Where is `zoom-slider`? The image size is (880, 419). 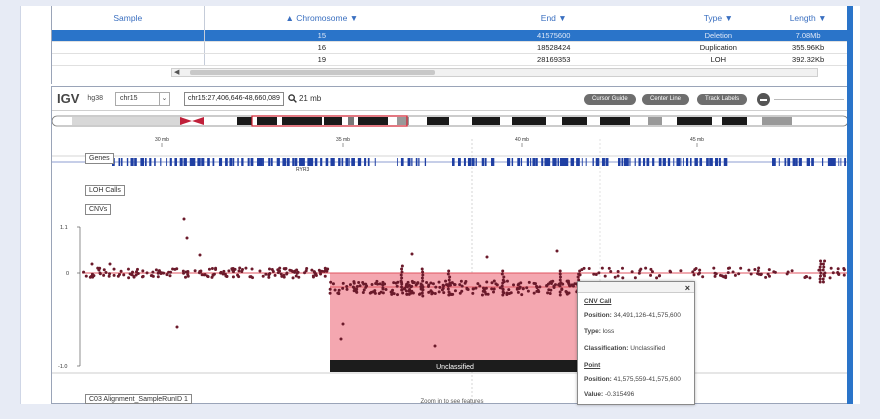
zoom-slider is located at coordinates (809, 99).